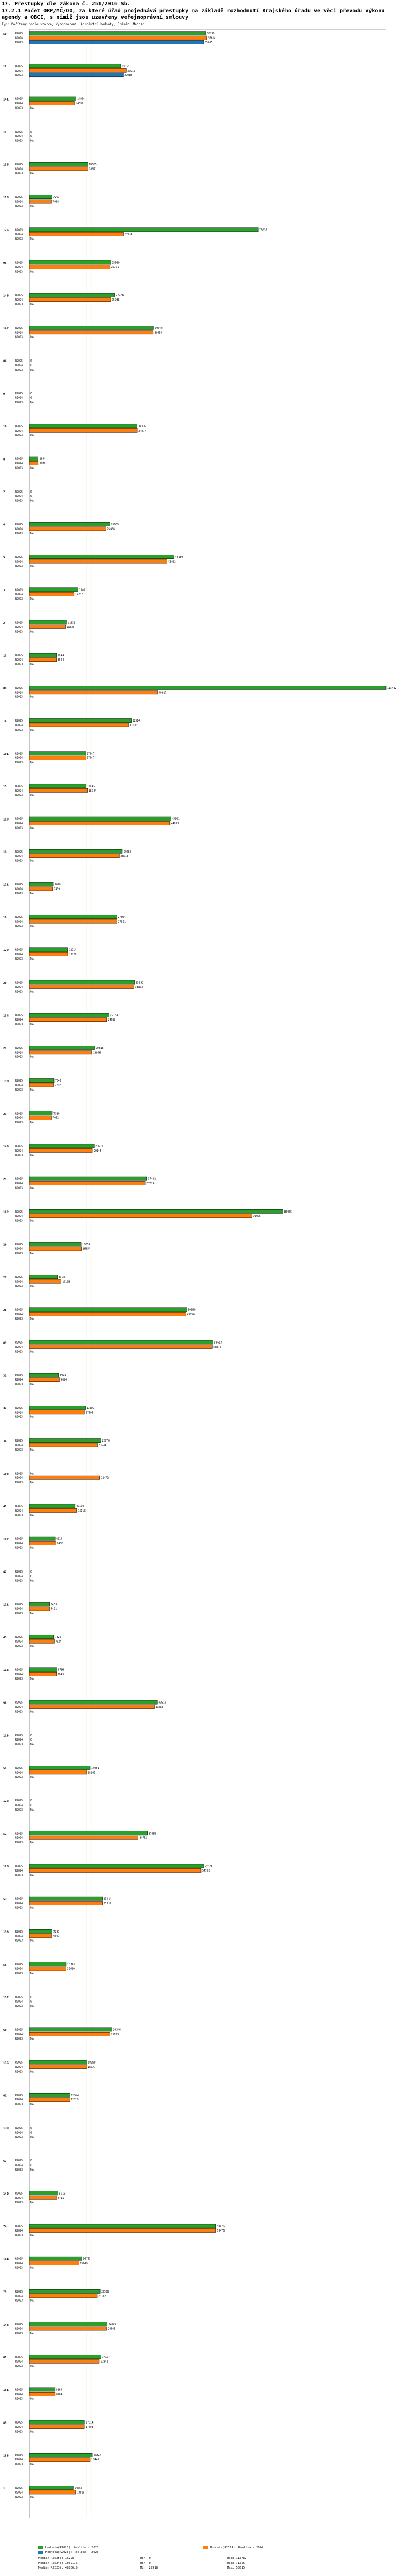 The height and width of the screenshot is (2576, 401). Describe the element at coordinates (5, 1245) in the screenshot. I see `group-label: 26` at that location.